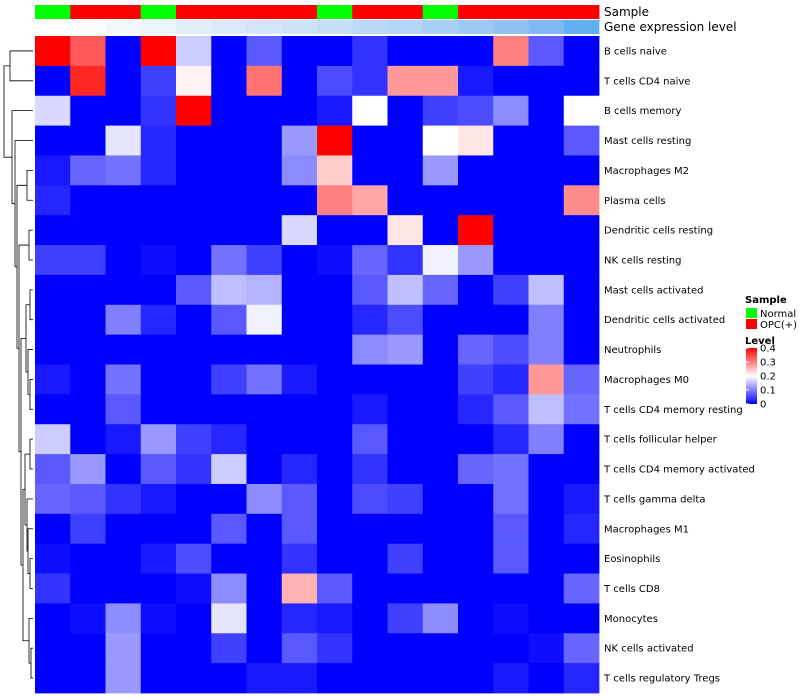 The image size is (800, 700). What do you see at coordinates (631, 589) in the screenshot?
I see `row-label: T cells CD8` at bounding box center [631, 589].